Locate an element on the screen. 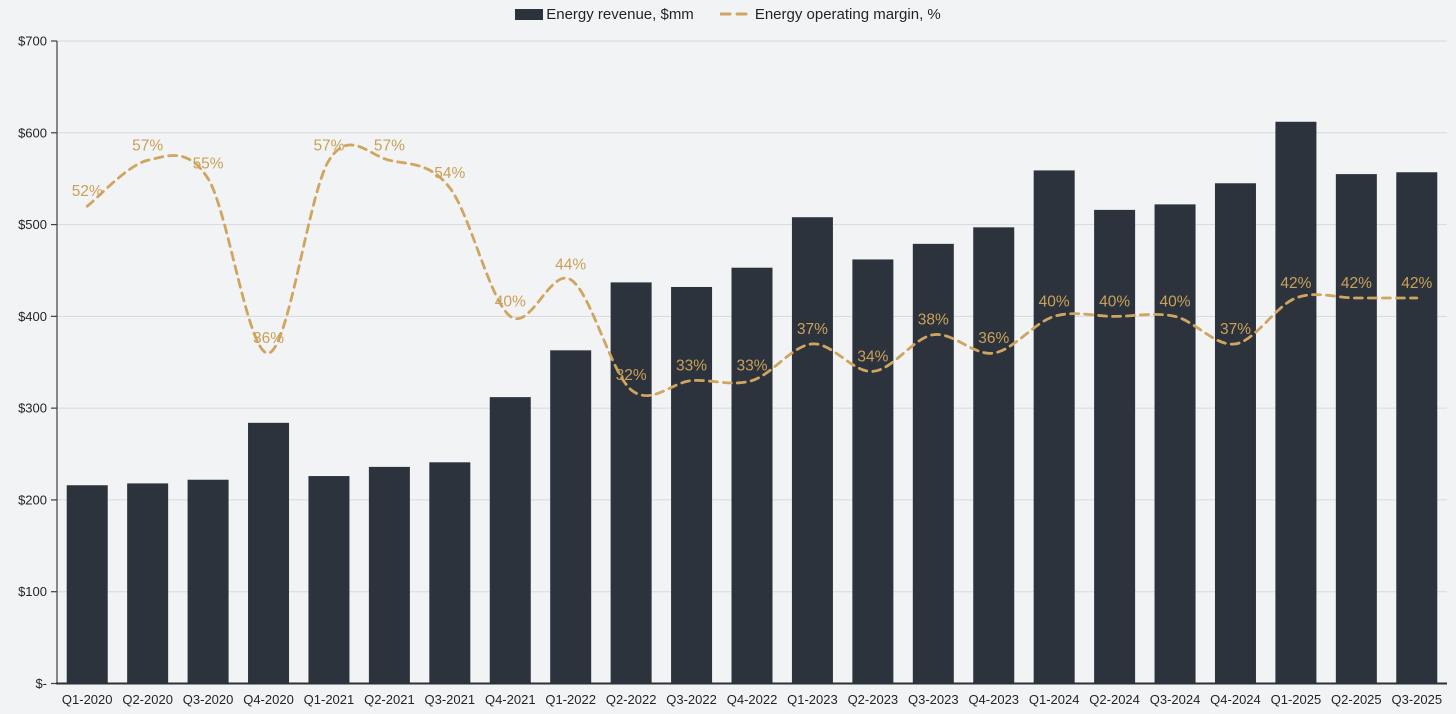 Image resolution: width=1456 pixels, height=714 pixels. margin-label-Q4-2024: 37% is located at coordinates (1235, 329).